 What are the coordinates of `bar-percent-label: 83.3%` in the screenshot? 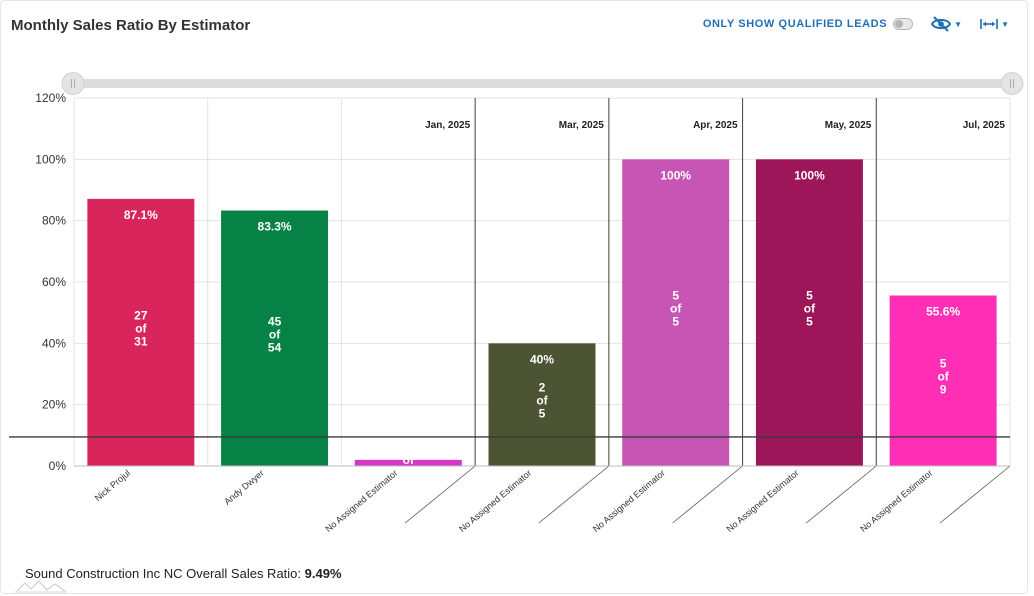 It's located at (275, 227).